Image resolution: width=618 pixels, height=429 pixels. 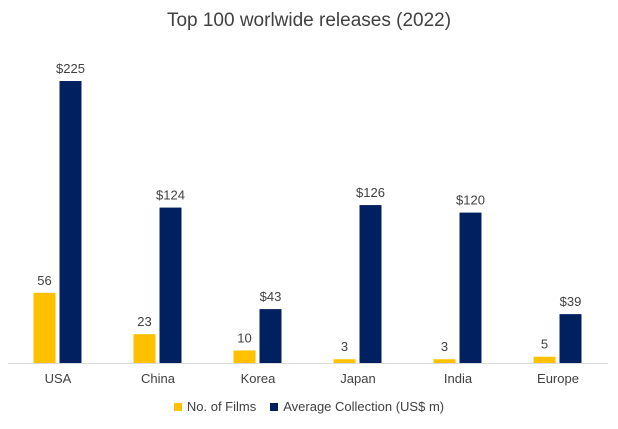 I want to click on data-label: $225, so click(x=70, y=68).